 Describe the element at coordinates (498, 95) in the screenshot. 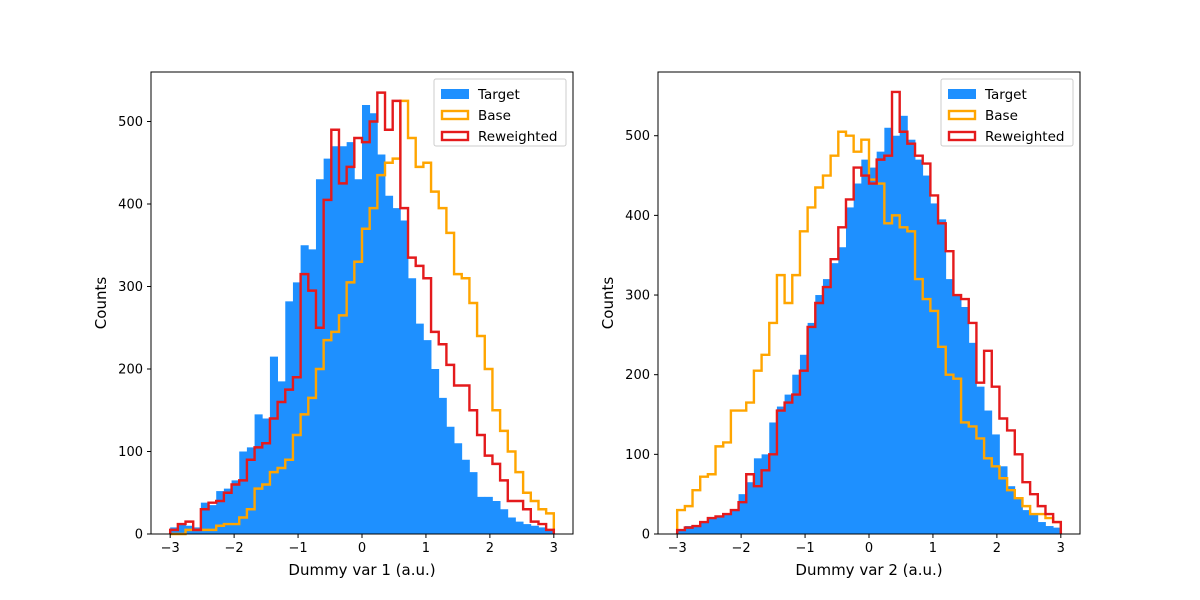

I see `legend-label: Target` at that location.